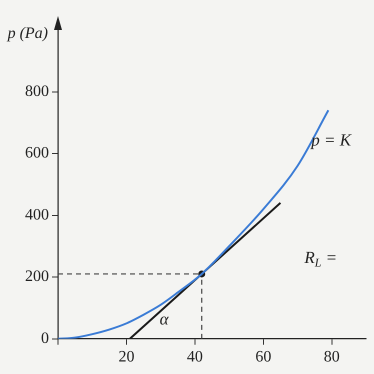  Describe the element at coordinates (331, 140) in the screenshot. I see `annotation: p = K` at that location.